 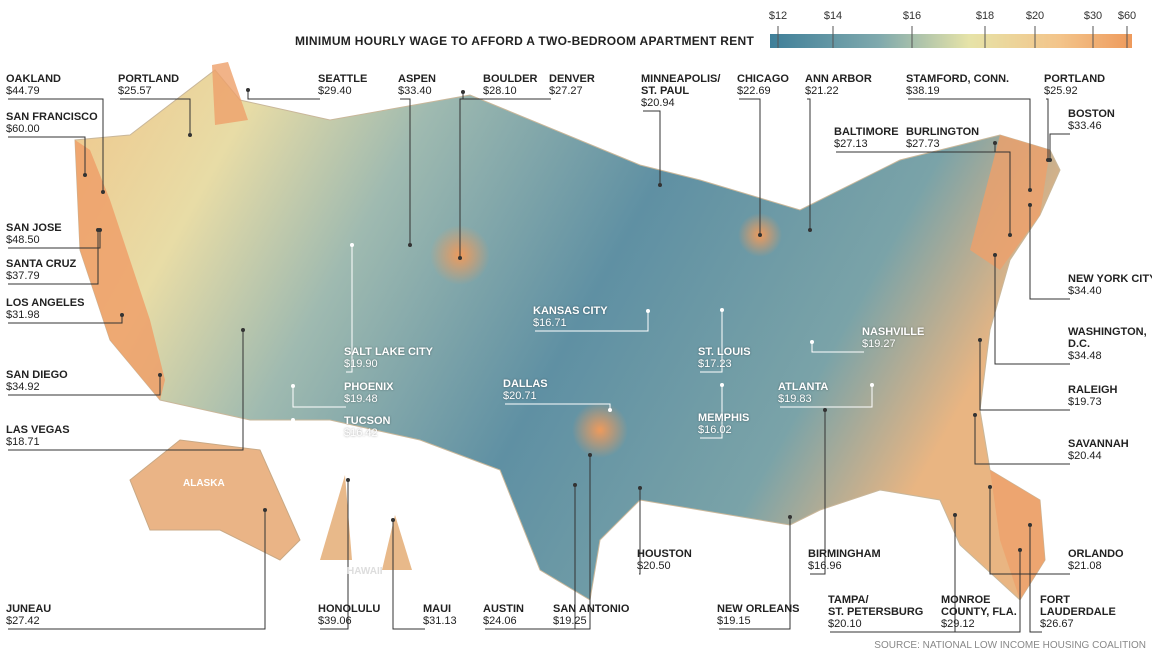 I want to click on city-name: ST. PAUL, so click(x=665, y=91).